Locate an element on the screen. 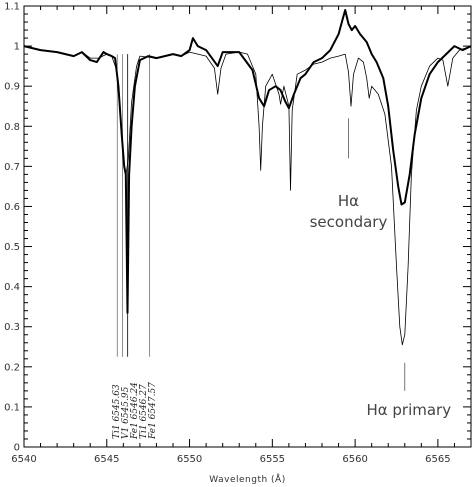 This screenshot has height=487, width=473. y-tick-label: 1.1 is located at coordinates (12, 7).